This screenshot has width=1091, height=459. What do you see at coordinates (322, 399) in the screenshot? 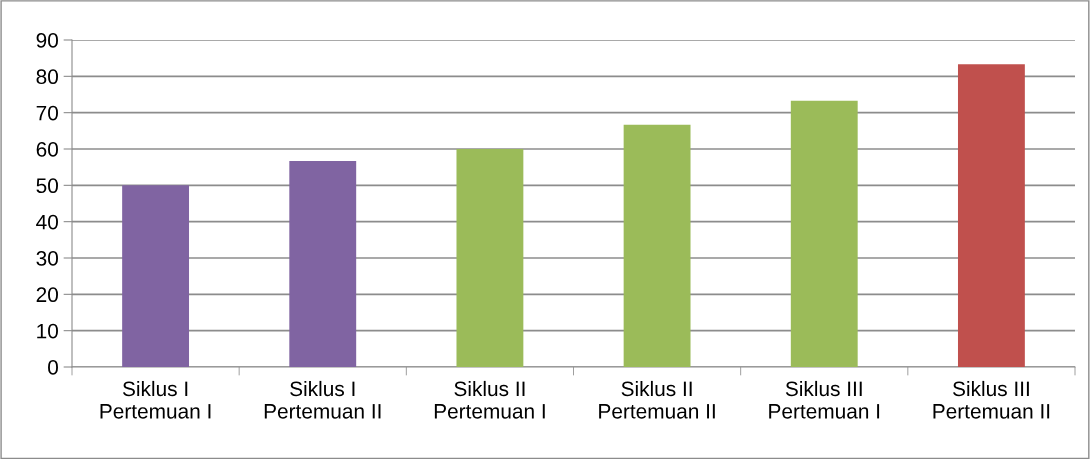
I see `x-tick-label: Siklus I Pertemuan II` at bounding box center [322, 399].